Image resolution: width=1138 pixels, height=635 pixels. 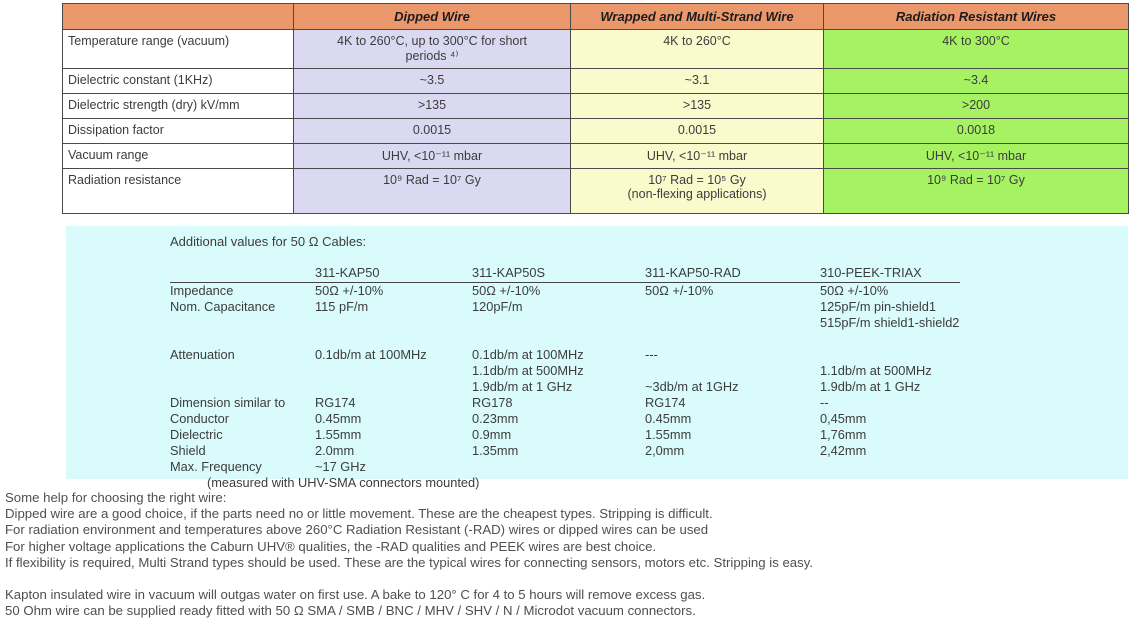 I want to click on spec-cell-wrapped: 4K to 260°C, so click(x=697, y=49).